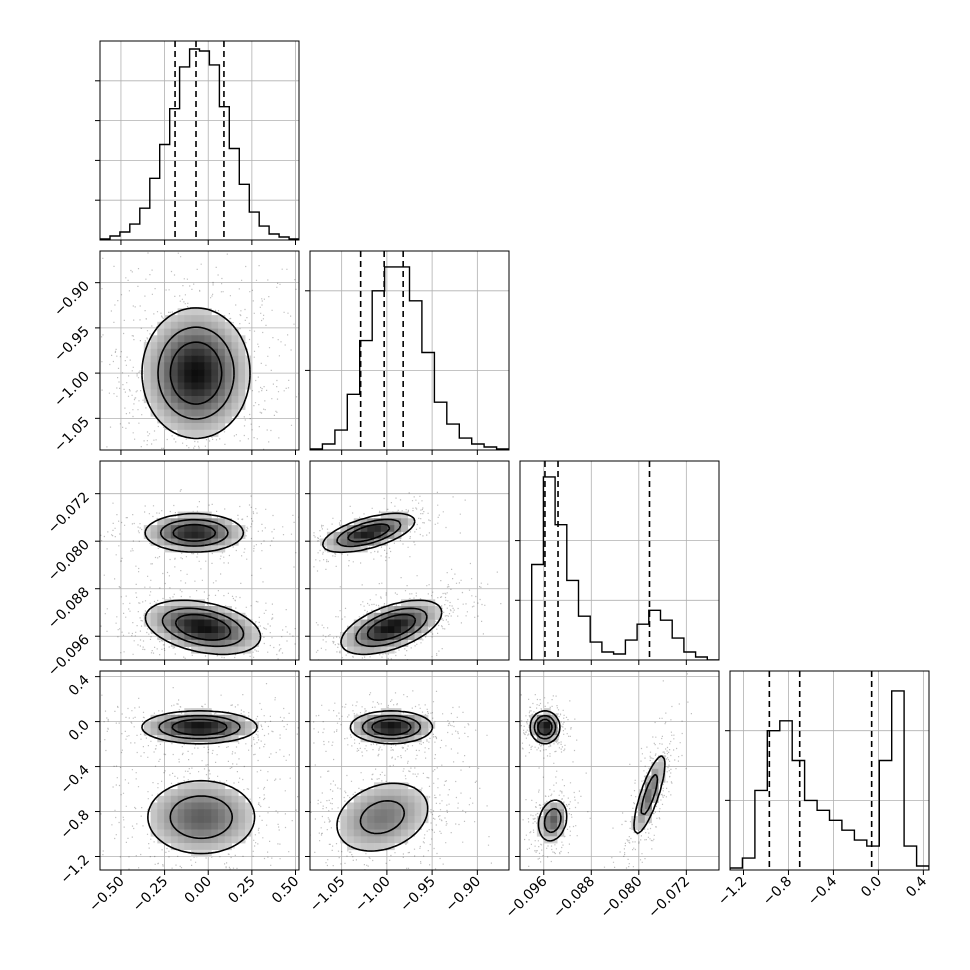  I want to click on x-tick-label: −0.90, so click(464, 895).